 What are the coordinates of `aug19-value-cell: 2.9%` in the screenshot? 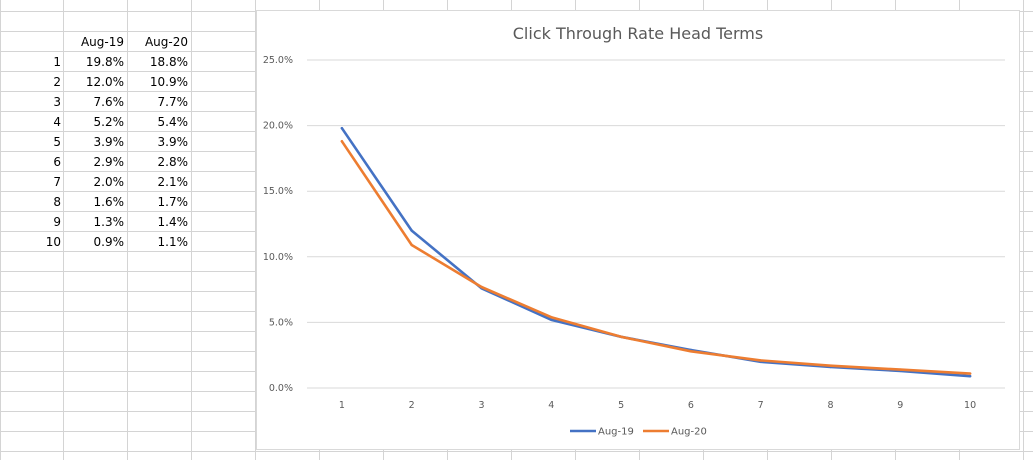 It's located at (109, 162).